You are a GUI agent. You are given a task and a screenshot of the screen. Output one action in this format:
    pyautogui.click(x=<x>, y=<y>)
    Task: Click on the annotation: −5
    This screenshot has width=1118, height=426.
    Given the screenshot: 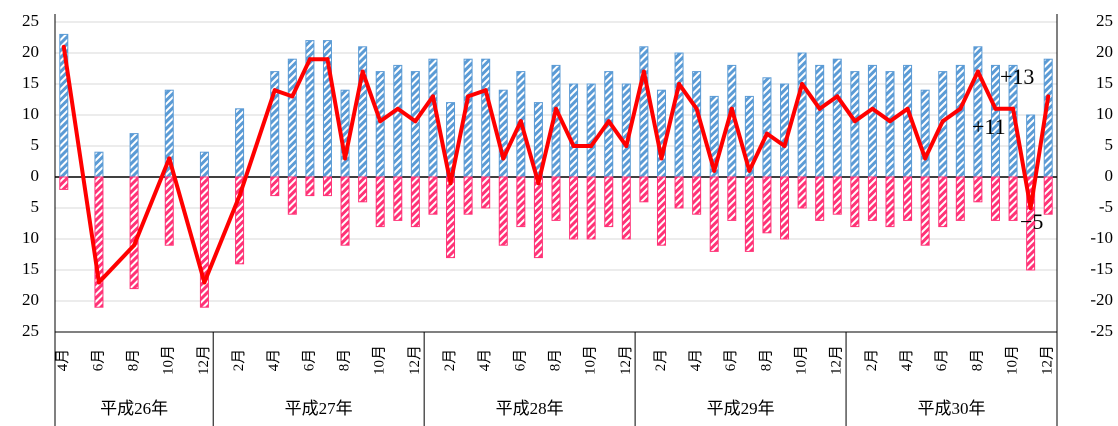 What is the action you would take?
    pyautogui.click(x=1031, y=221)
    